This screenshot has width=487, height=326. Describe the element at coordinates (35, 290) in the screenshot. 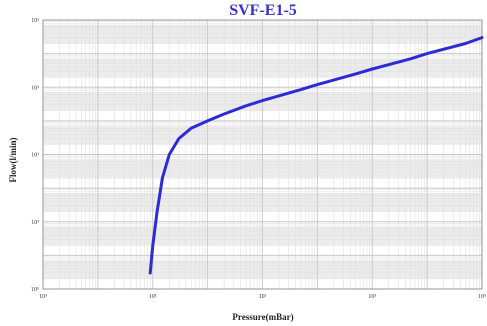

I see `y-tick-label: 10⁵` at that location.